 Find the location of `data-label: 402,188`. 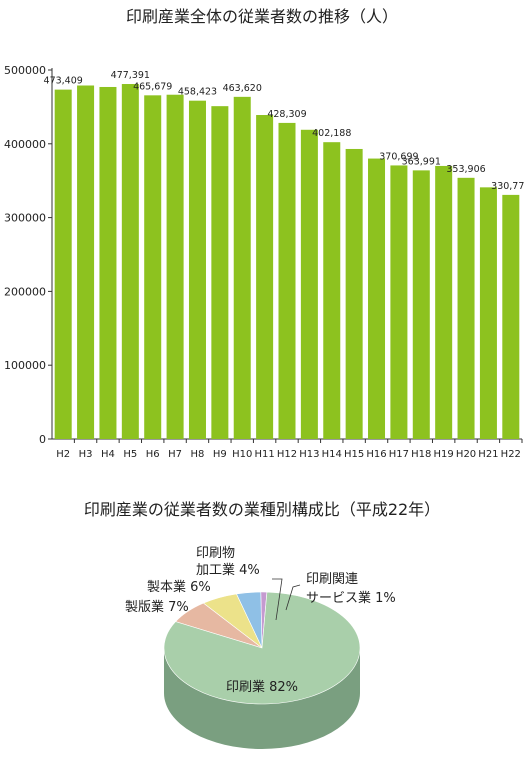

data-label: 402,188 is located at coordinates (331, 133).